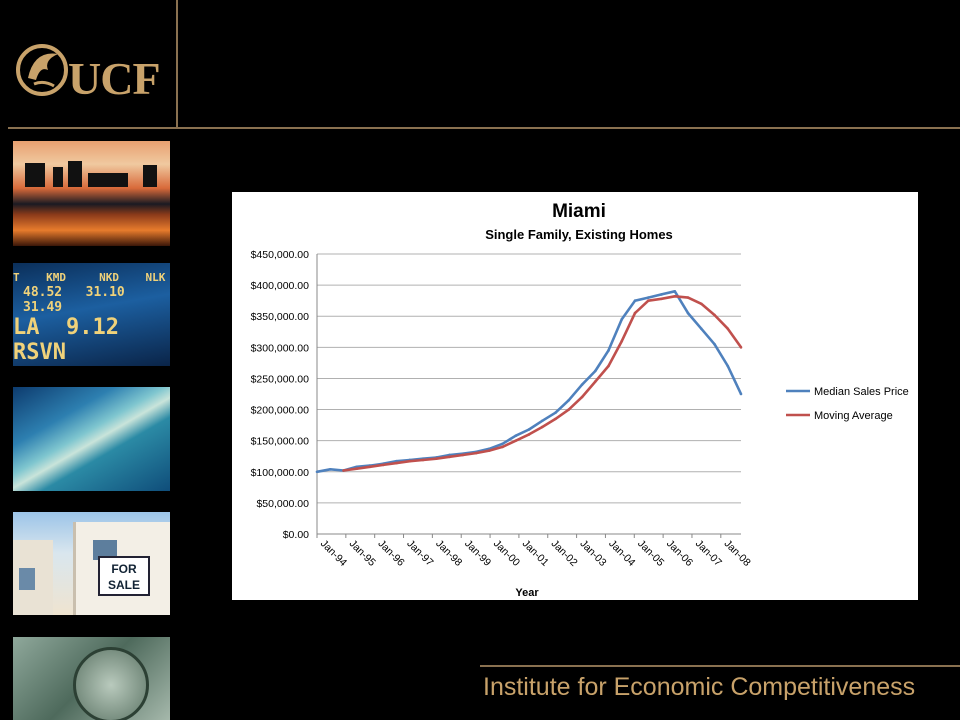  What do you see at coordinates (39, 352) in the screenshot?
I see `ticker-symbol: RSVN` at bounding box center [39, 352].